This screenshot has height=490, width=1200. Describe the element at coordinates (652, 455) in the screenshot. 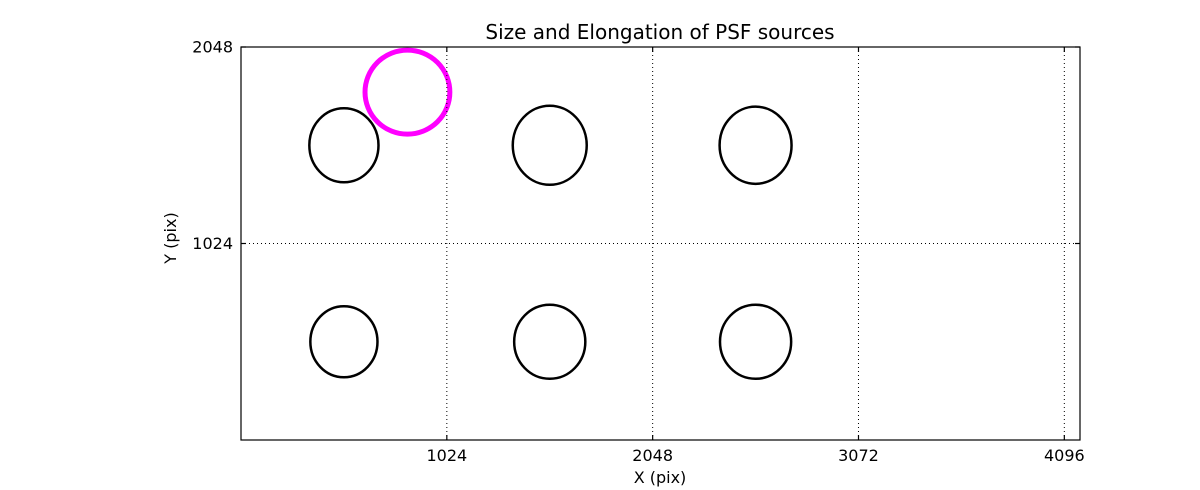

I see `x-tick-label-2048: 2048` at that location.